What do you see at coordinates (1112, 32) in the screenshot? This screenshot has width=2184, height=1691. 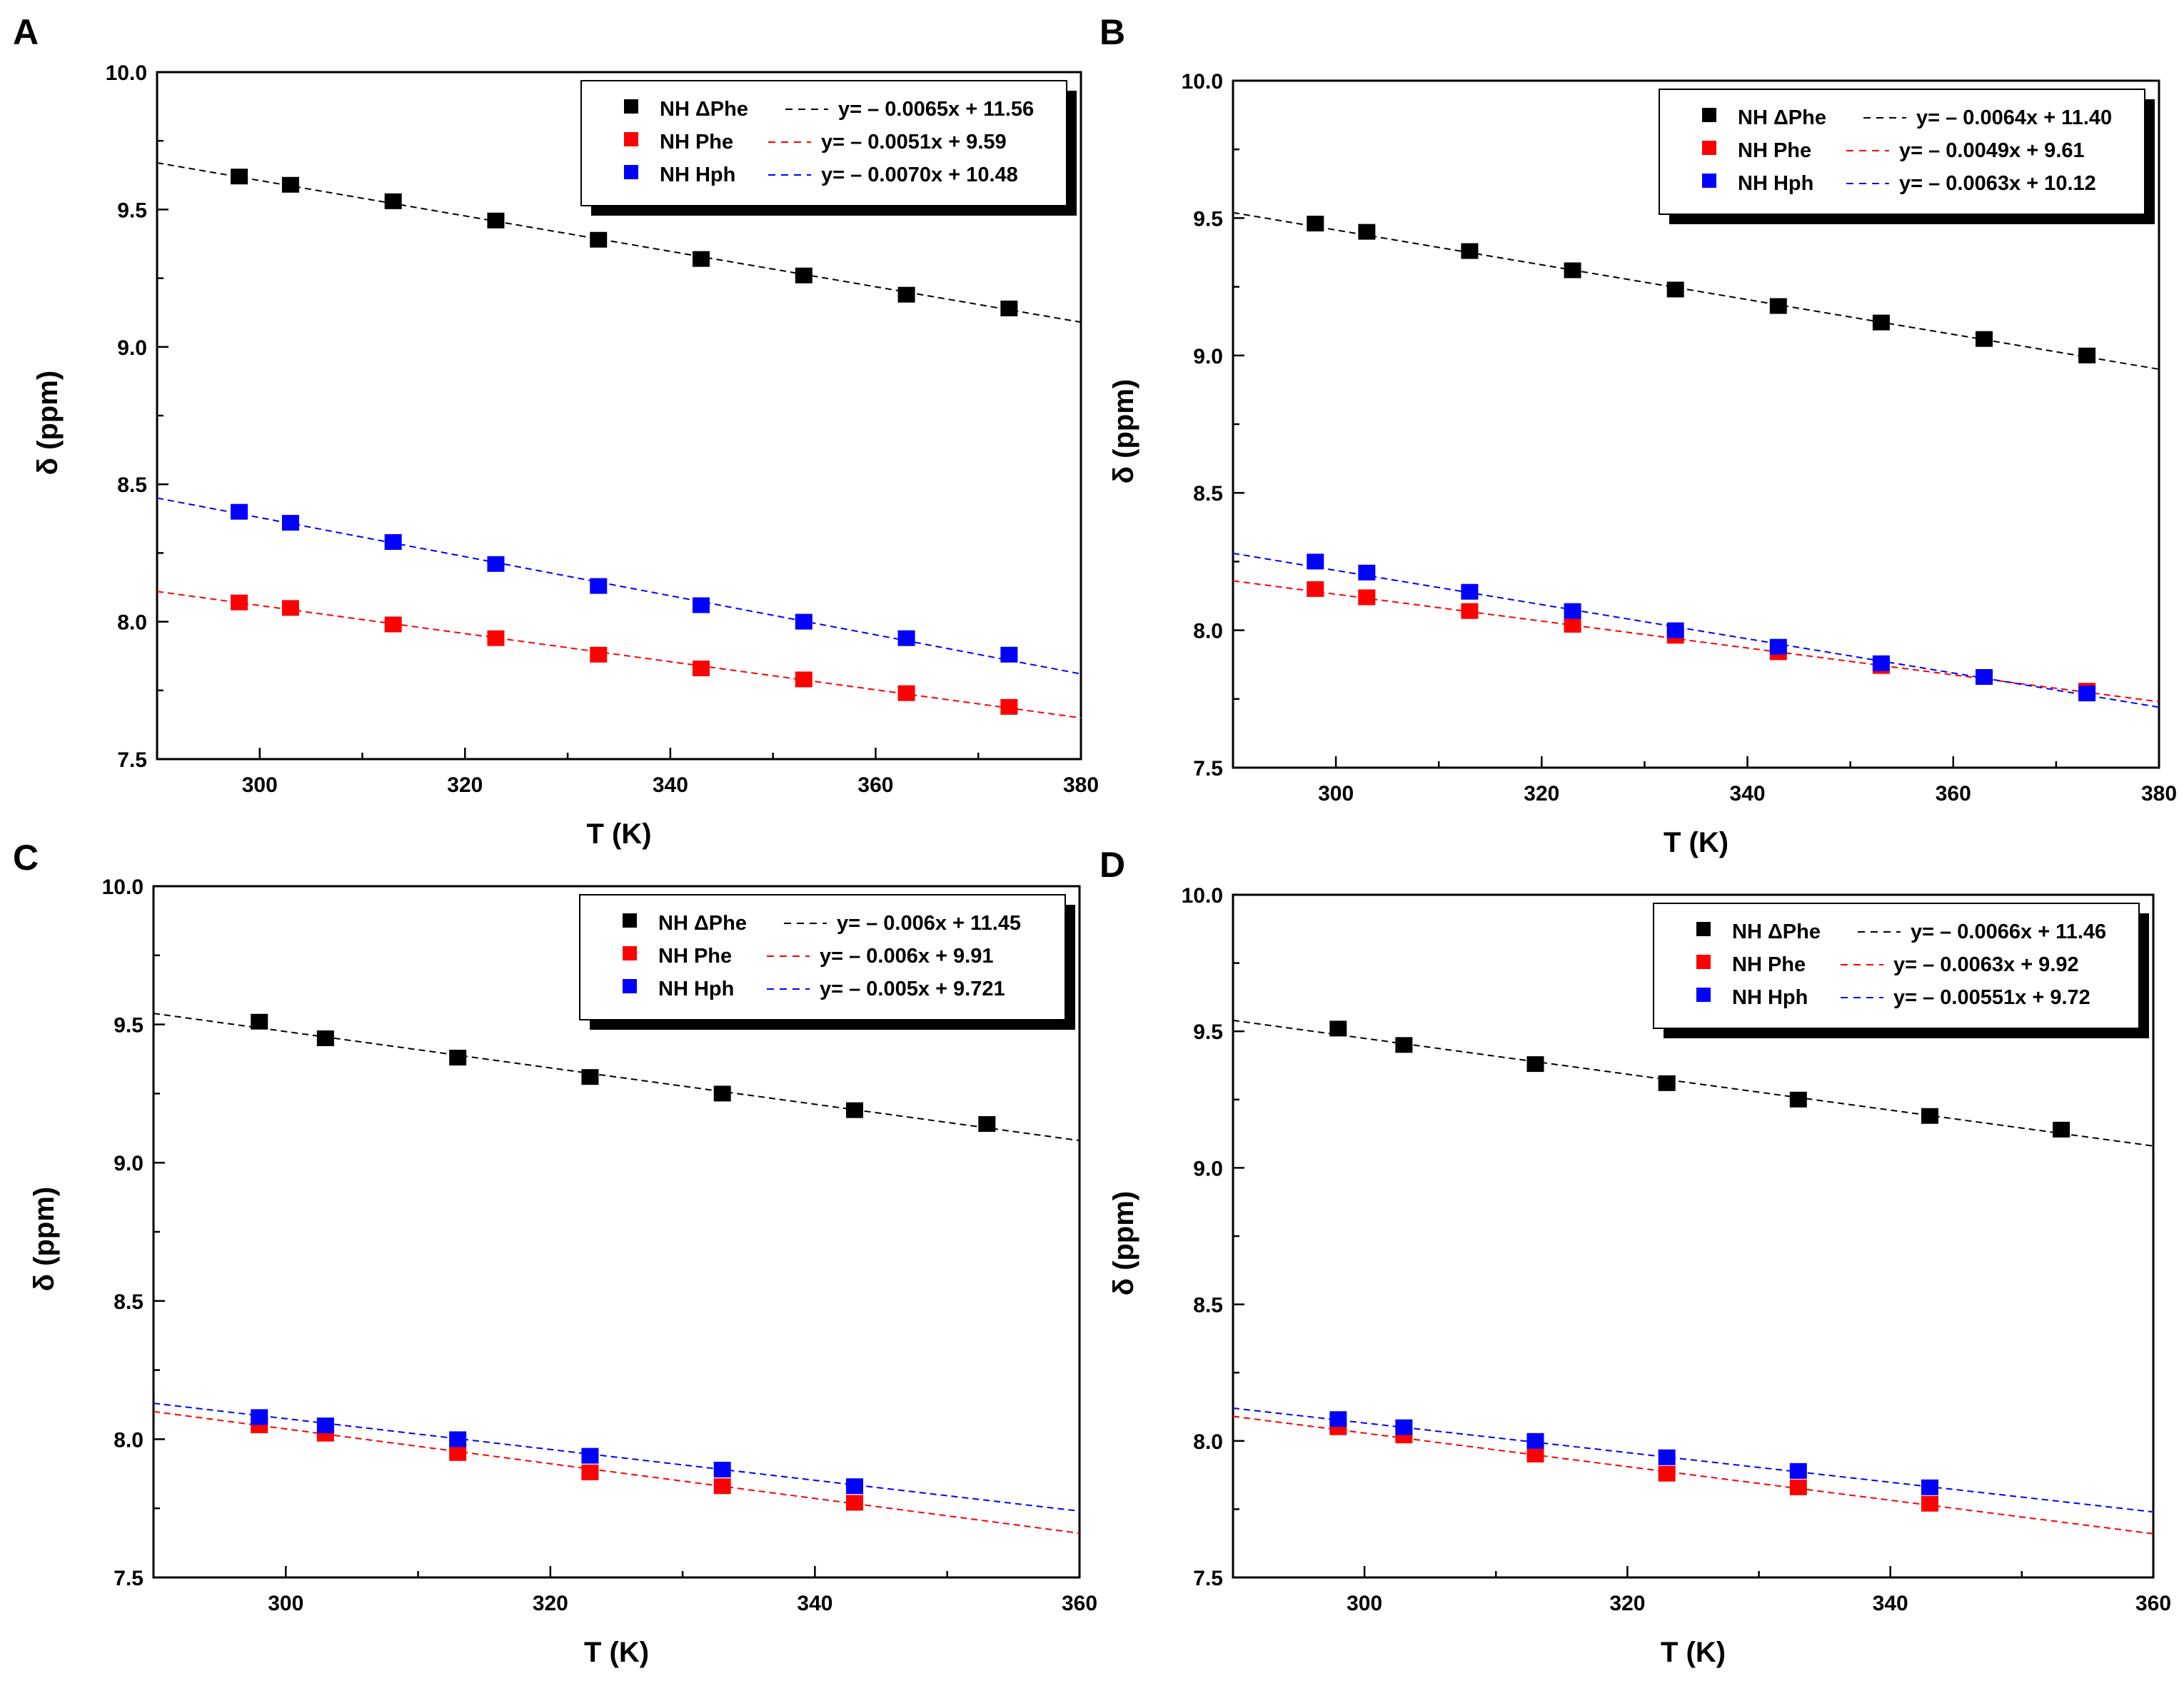 I see `panel-label: B` at bounding box center [1112, 32].